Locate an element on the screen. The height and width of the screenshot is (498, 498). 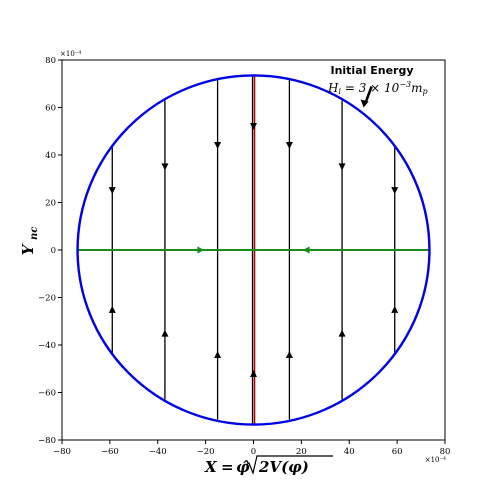
x-tick-label: 20 is located at coordinates (301, 452).